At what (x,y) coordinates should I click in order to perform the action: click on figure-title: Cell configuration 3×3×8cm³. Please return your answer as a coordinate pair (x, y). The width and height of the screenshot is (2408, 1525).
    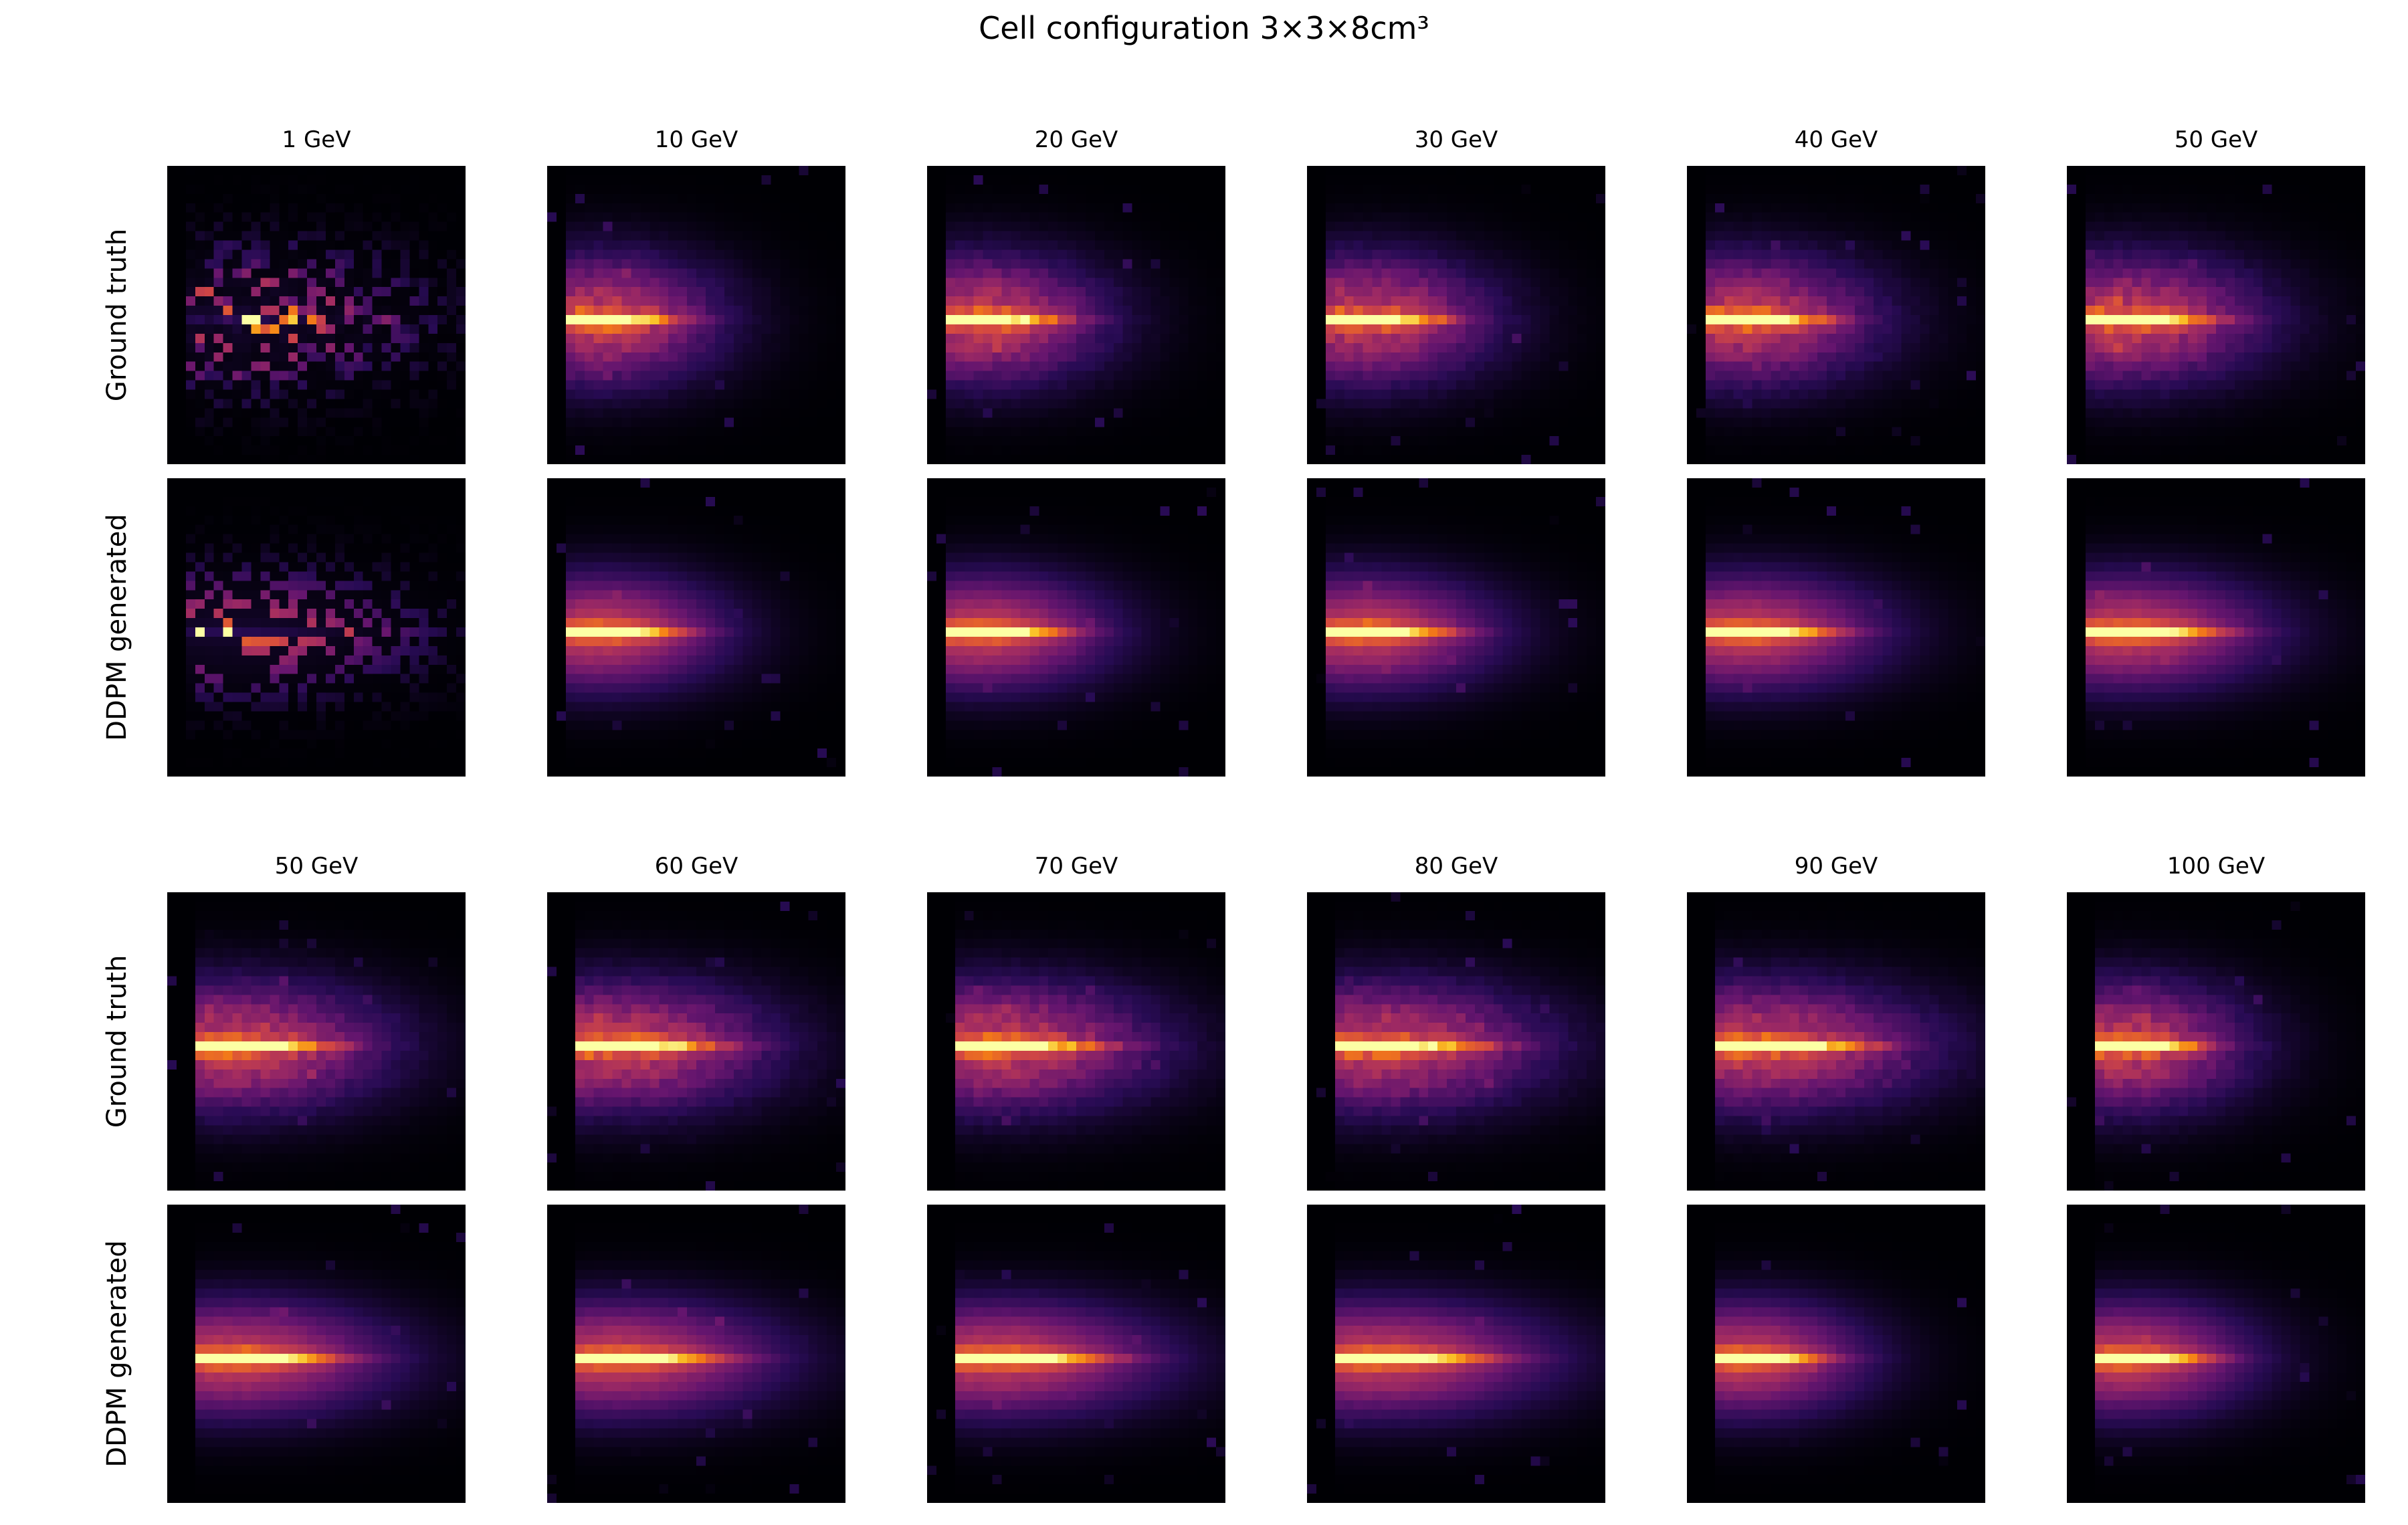
    Looking at the image, I should click on (1204, 28).